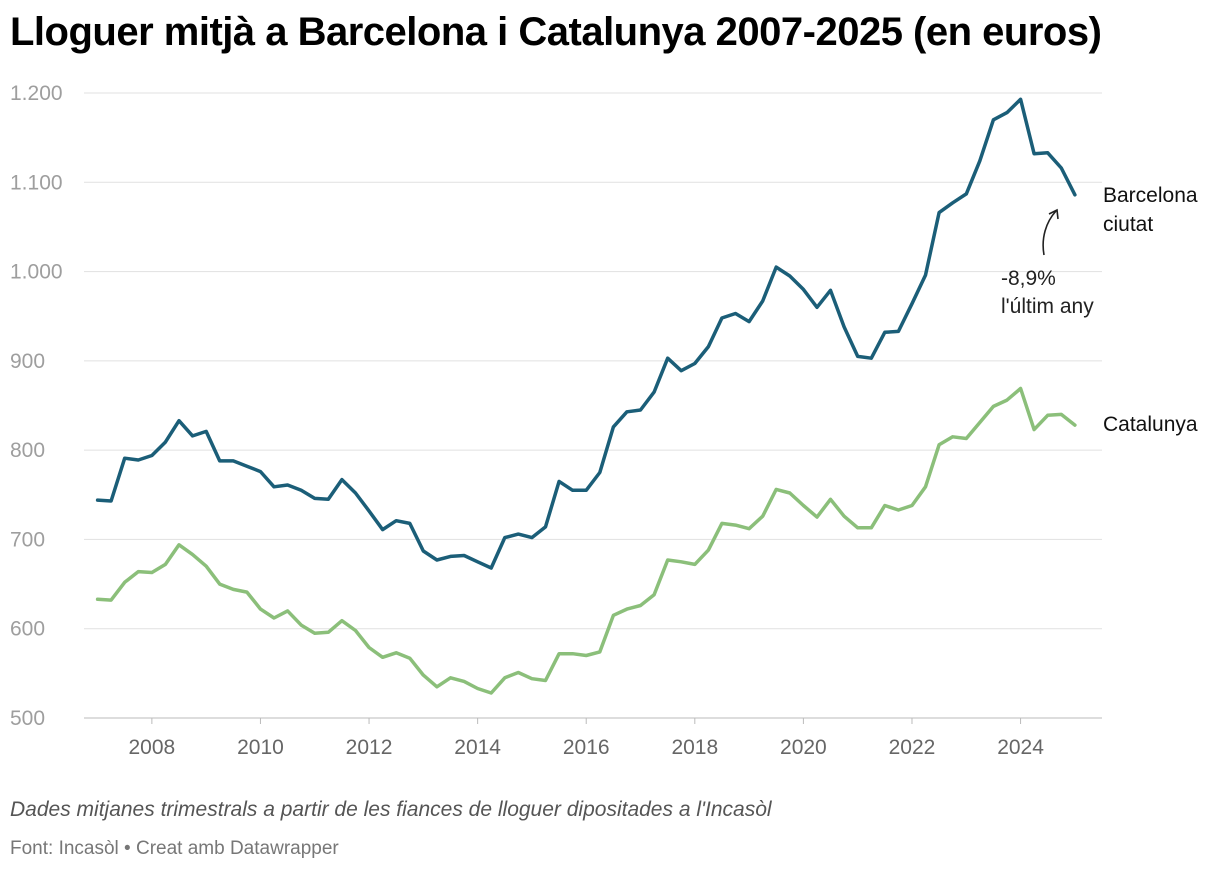 This screenshot has width=1220, height=872. What do you see at coordinates (27, 629) in the screenshot?
I see `y-tick-label: 600` at bounding box center [27, 629].